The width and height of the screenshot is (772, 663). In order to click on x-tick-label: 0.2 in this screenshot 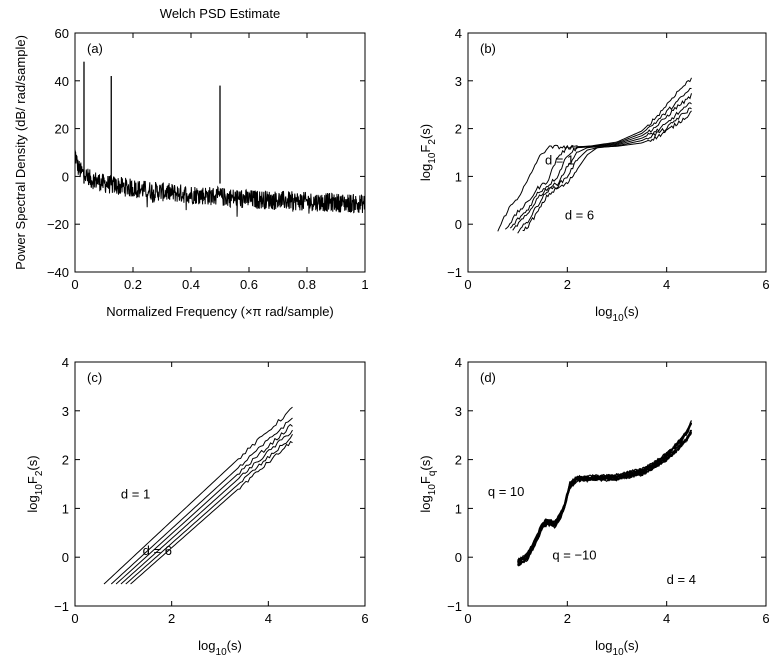, I will do `click(133, 284)`.